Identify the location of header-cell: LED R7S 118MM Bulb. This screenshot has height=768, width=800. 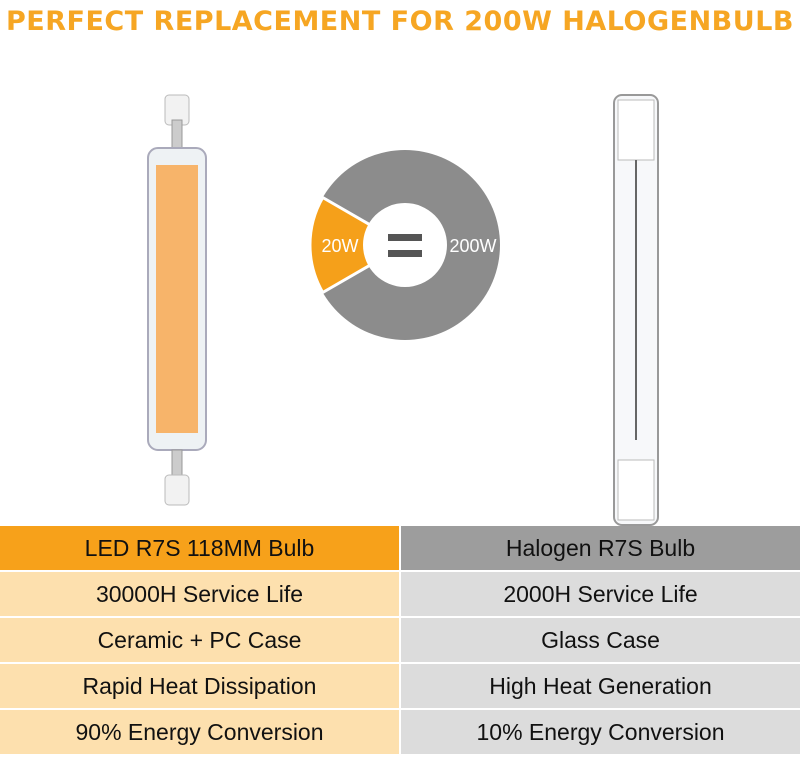
(200, 549).